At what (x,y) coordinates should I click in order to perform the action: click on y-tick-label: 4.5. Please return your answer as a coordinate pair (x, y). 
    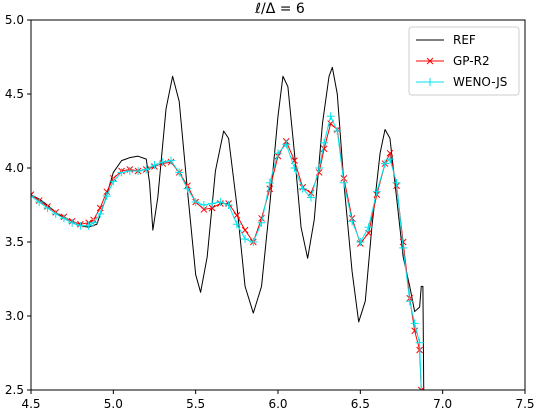
    Looking at the image, I should click on (14, 94).